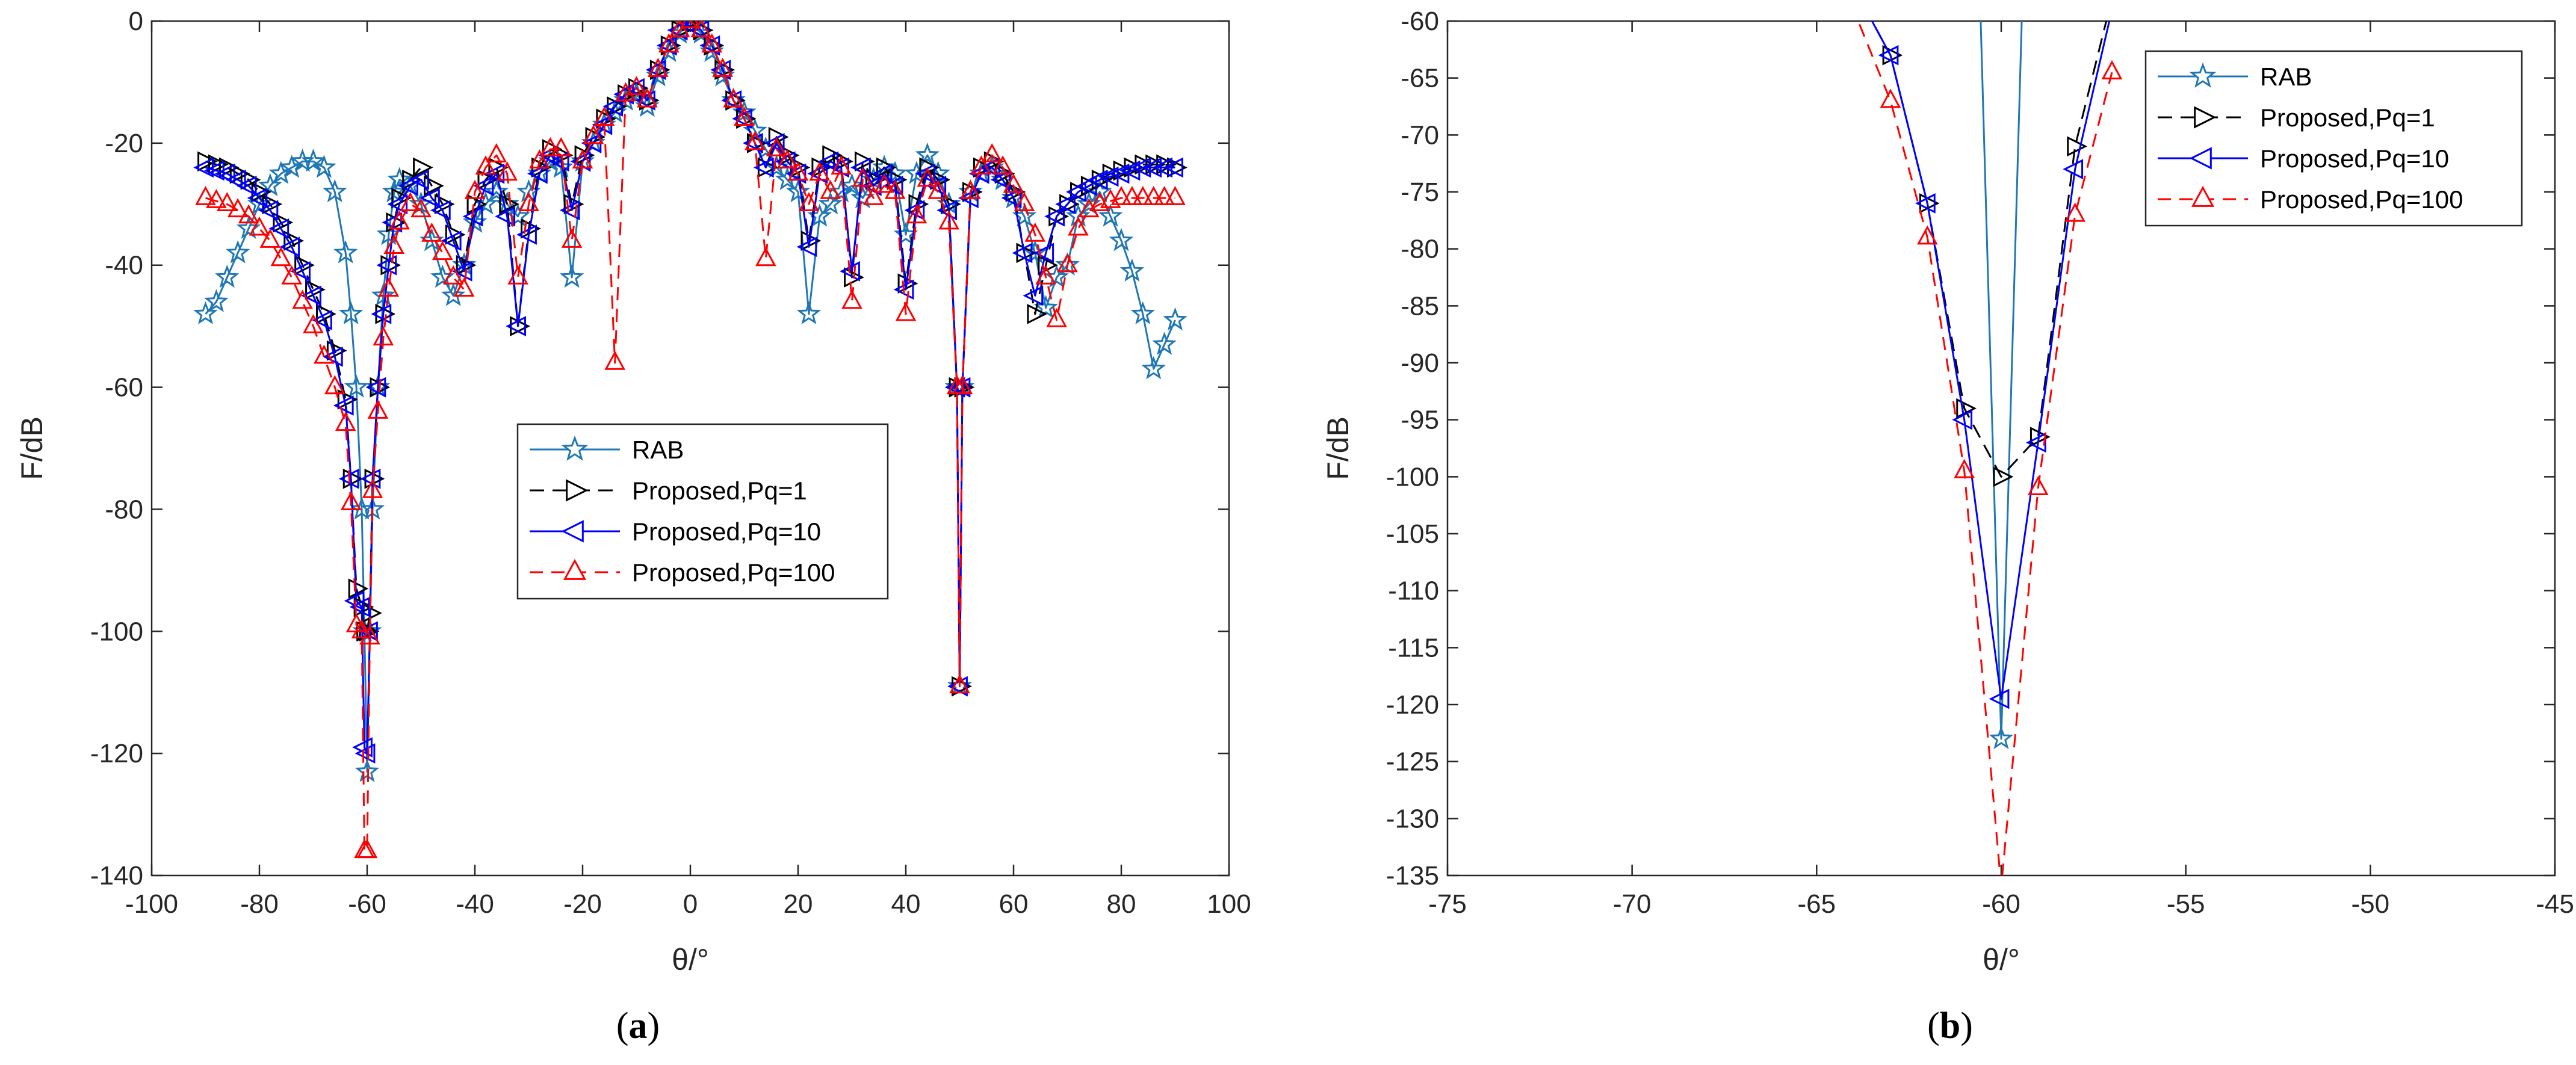  Describe the element at coordinates (1412, 876) in the screenshot. I see `y-tick-label: -135` at that location.